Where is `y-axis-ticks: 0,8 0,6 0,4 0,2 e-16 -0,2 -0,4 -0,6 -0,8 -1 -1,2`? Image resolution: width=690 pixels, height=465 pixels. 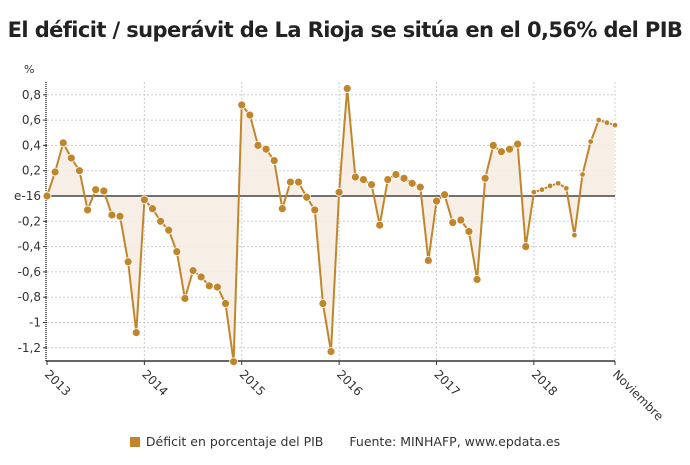
y-axis-ticks: 0,8 0,6 0,4 0,2 e-16 -0,2 -0,4 -0,6 -0,8 -1 -1,2 is located at coordinates (30, 221).